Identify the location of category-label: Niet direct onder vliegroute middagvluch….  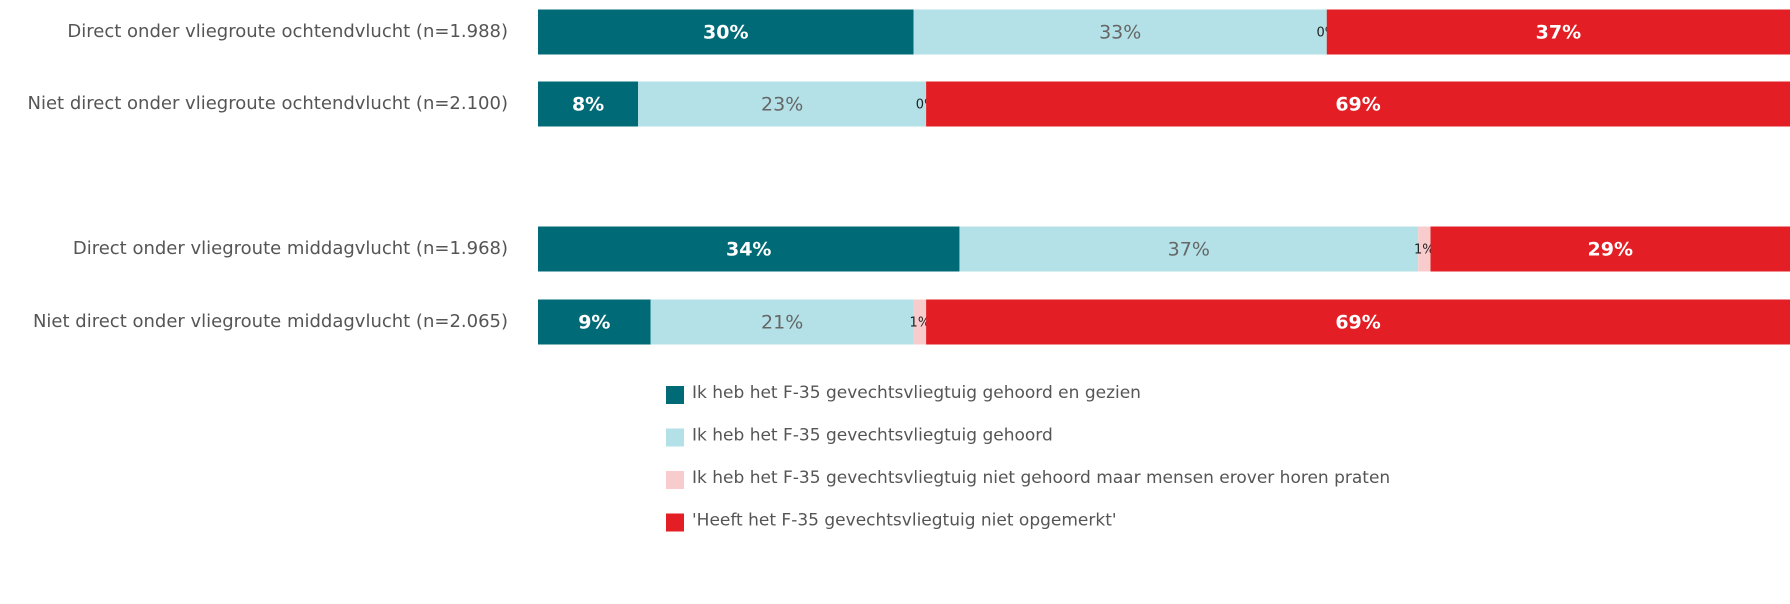
(270, 321).